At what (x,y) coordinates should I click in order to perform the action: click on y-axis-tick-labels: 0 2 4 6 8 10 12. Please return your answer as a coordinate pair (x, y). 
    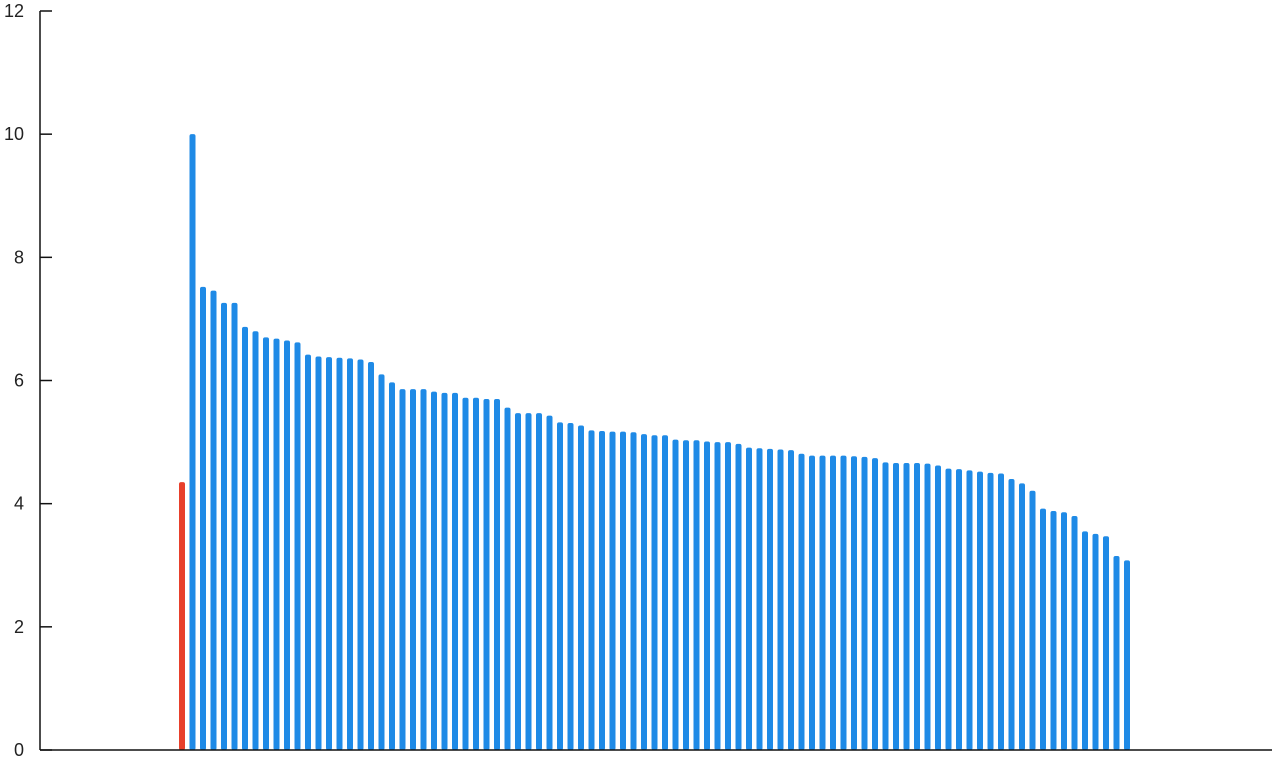
    Looking at the image, I should click on (14, 380).